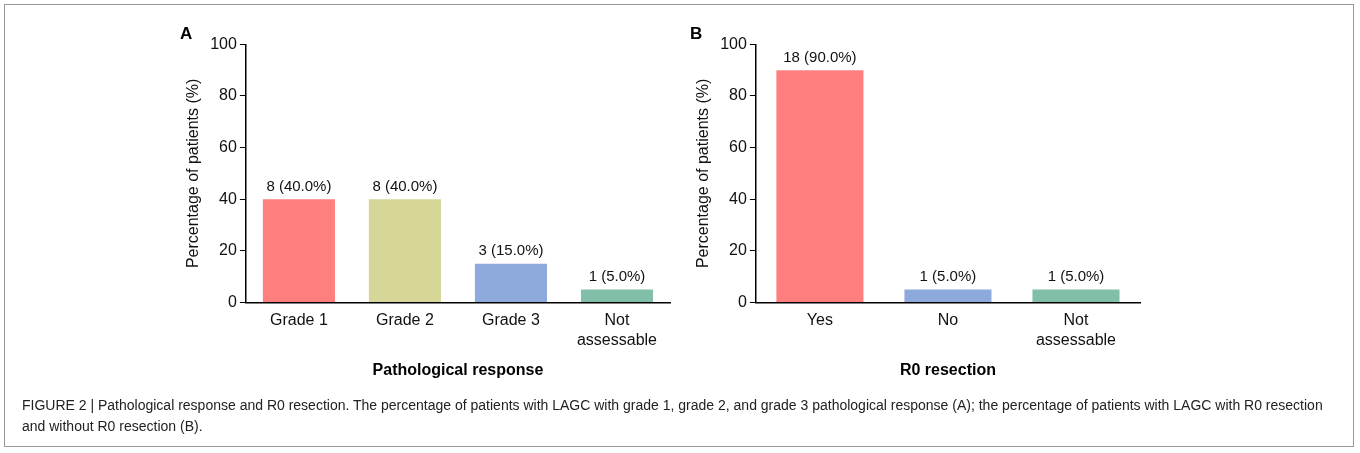 This screenshot has width=1360, height=453. I want to click on x-axis-title: Pathological response, so click(458, 369).